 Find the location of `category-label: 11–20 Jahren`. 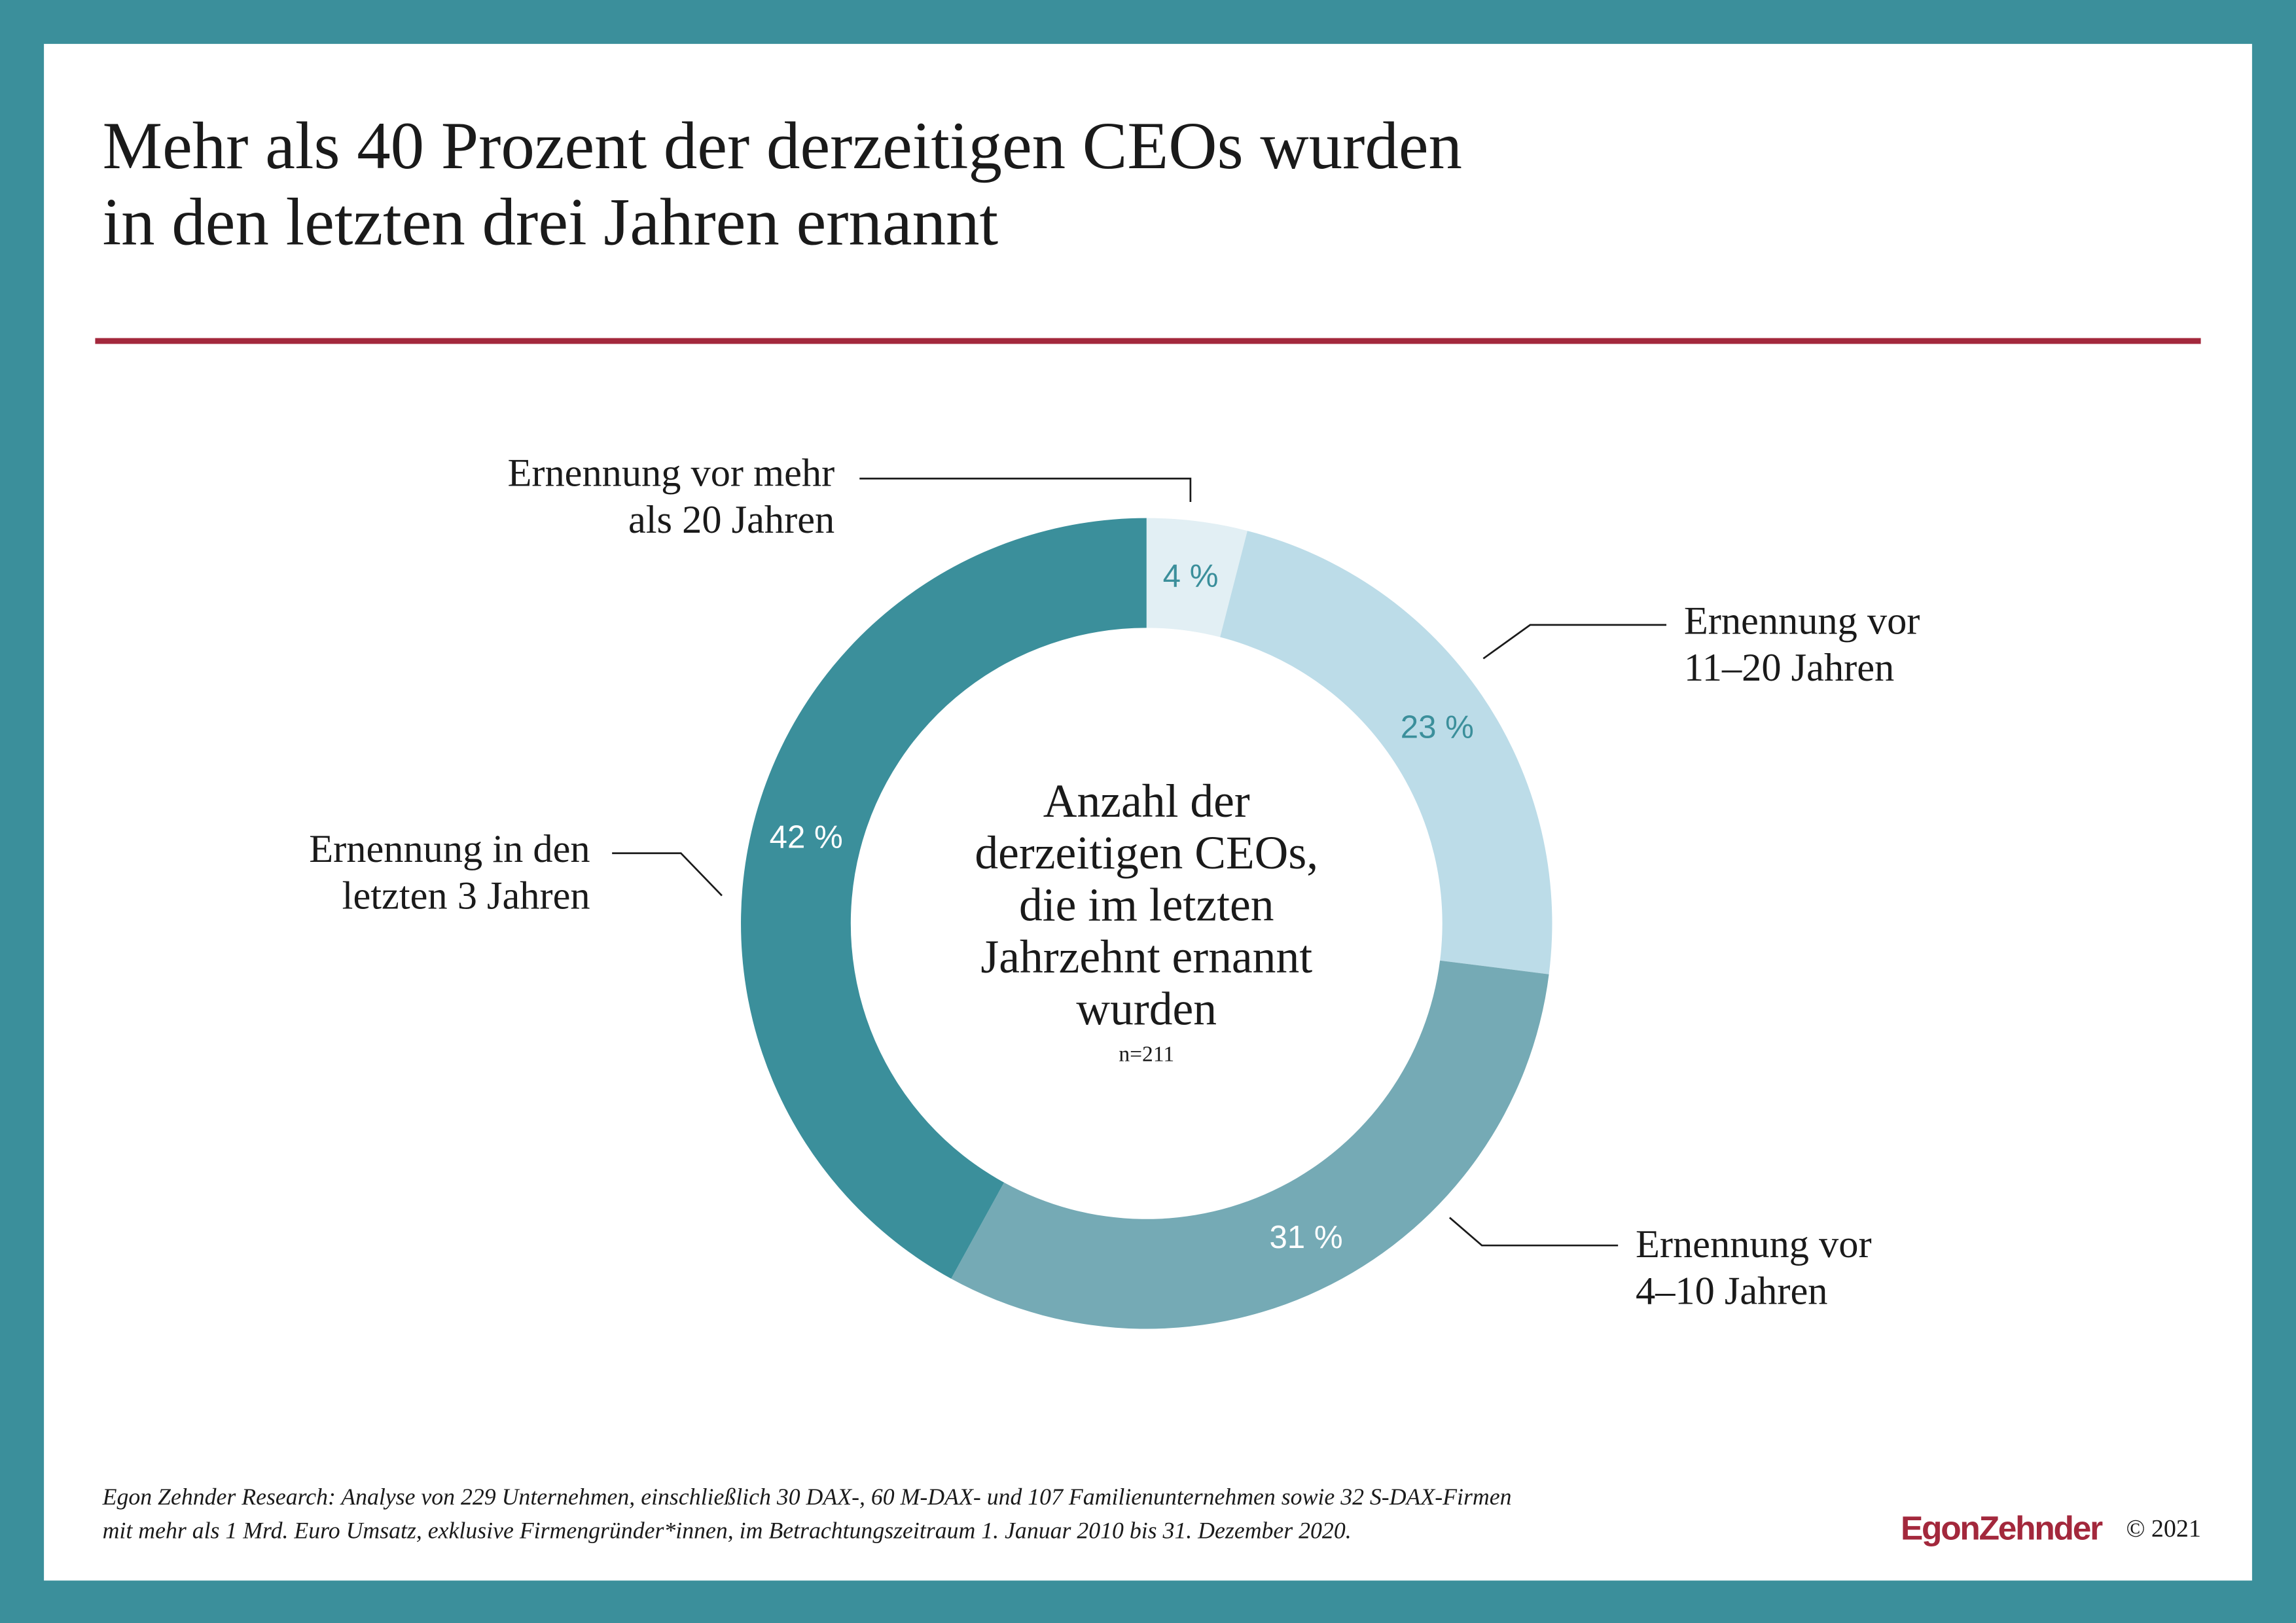

category-label: 11–20 Jahren is located at coordinates (1789, 668).